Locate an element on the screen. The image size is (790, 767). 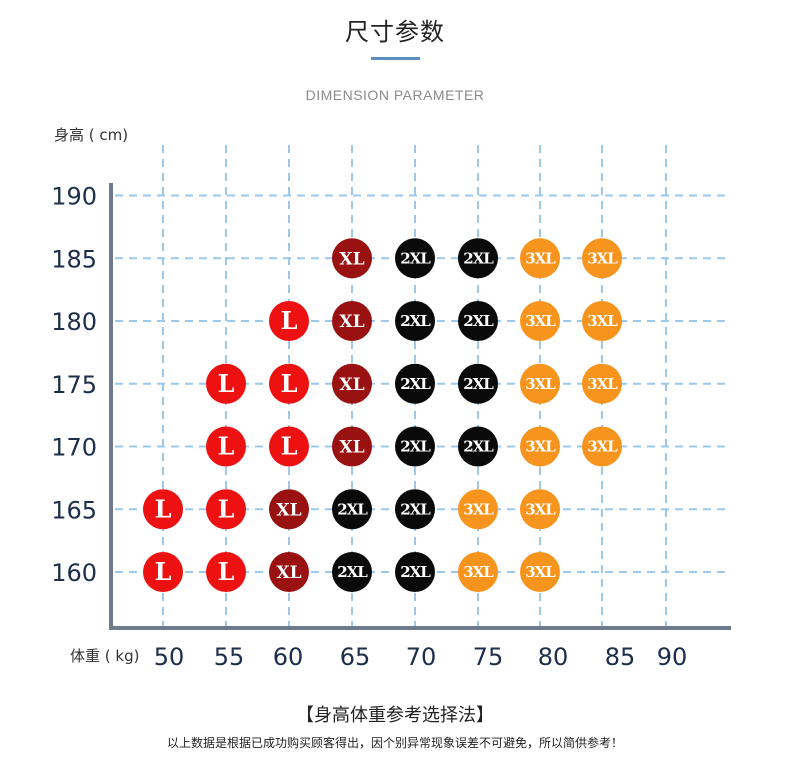
size-marker-l-50-160: L is located at coordinates (163, 572).